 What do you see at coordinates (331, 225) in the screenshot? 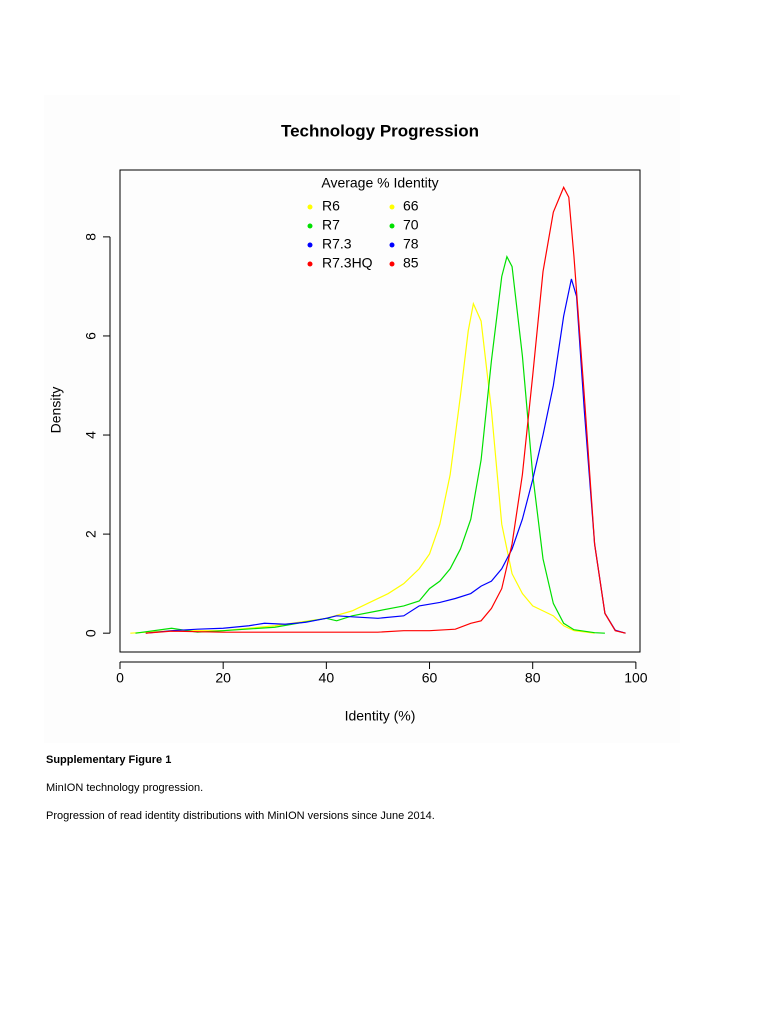
I see `legend-label: R7` at bounding box center [331, 225].